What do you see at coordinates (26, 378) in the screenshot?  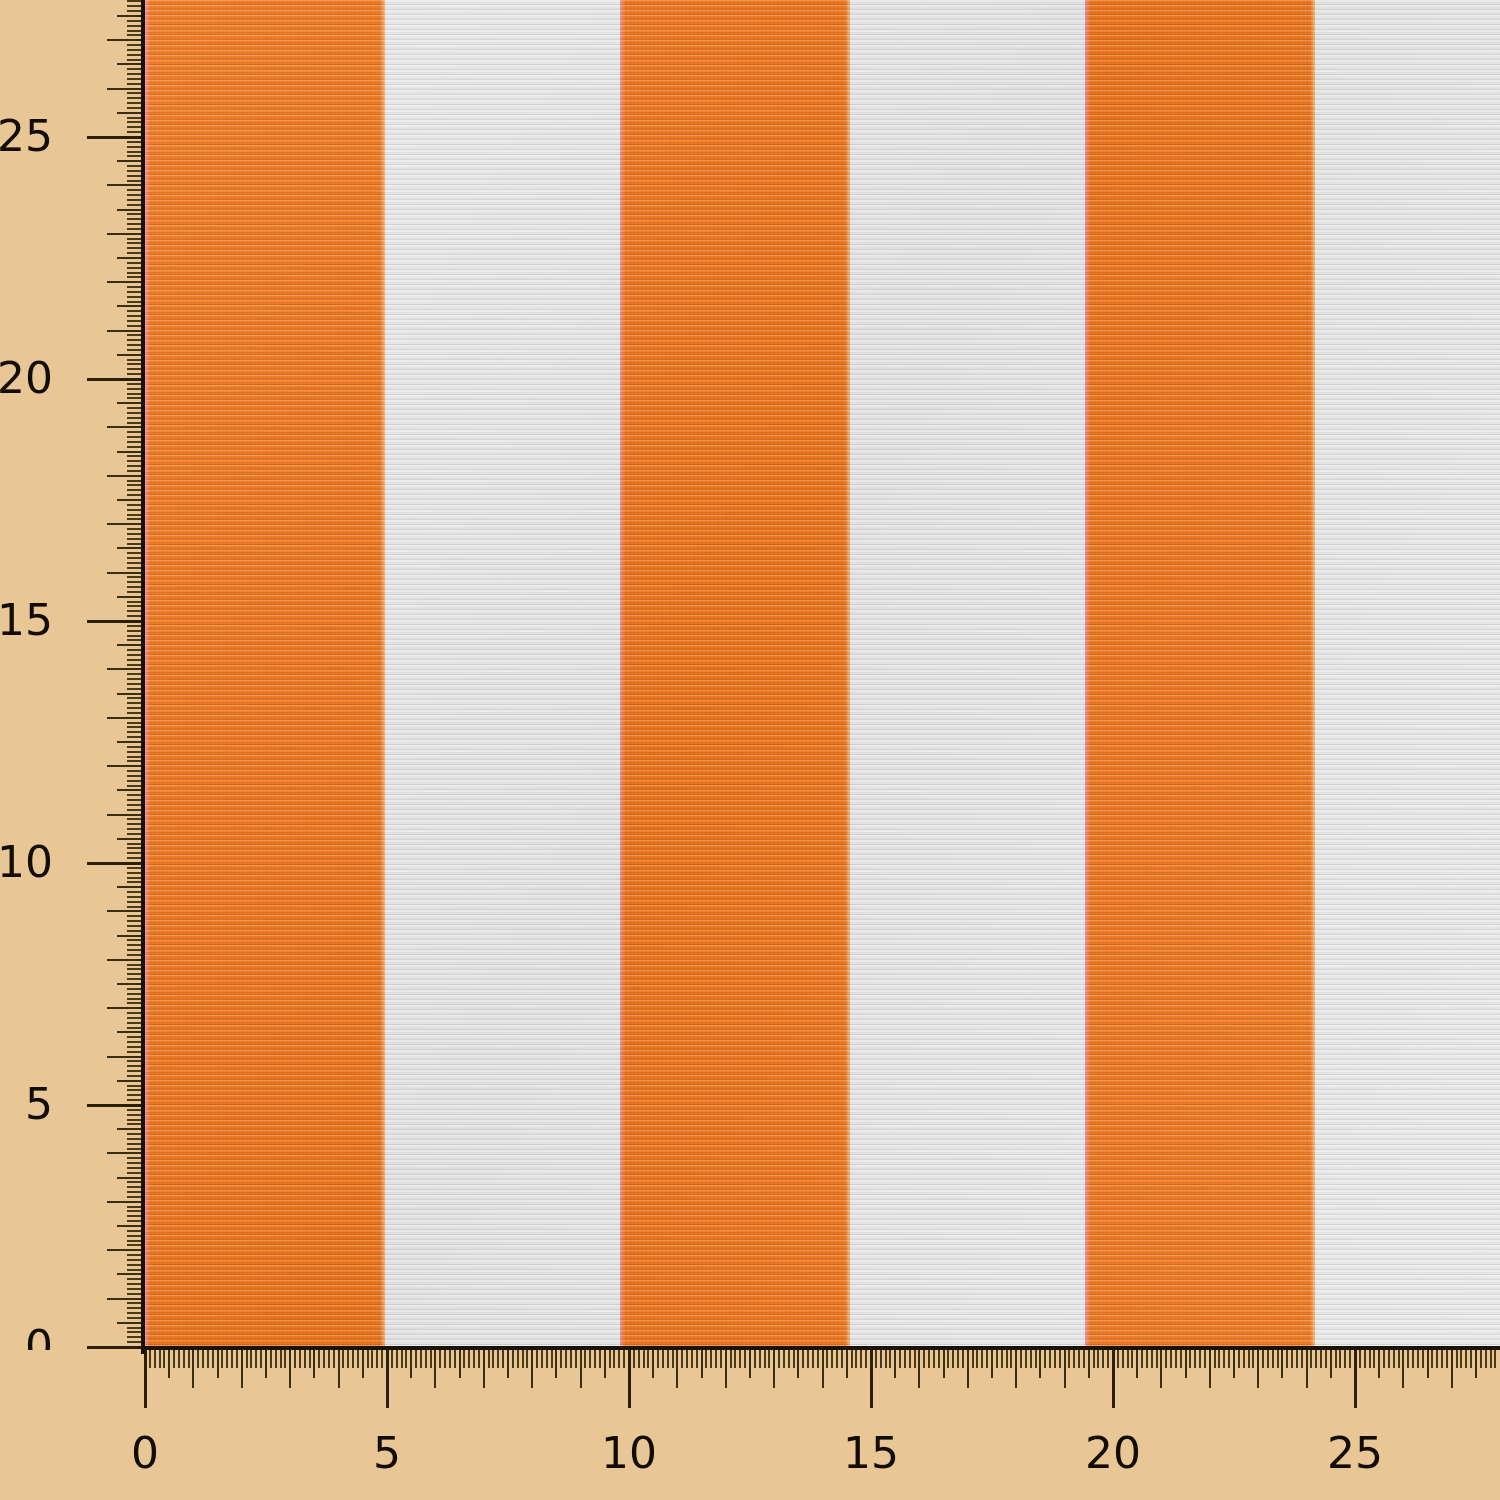 I see `vertical-ruler-label: 20` at bounding box center [26, 378].